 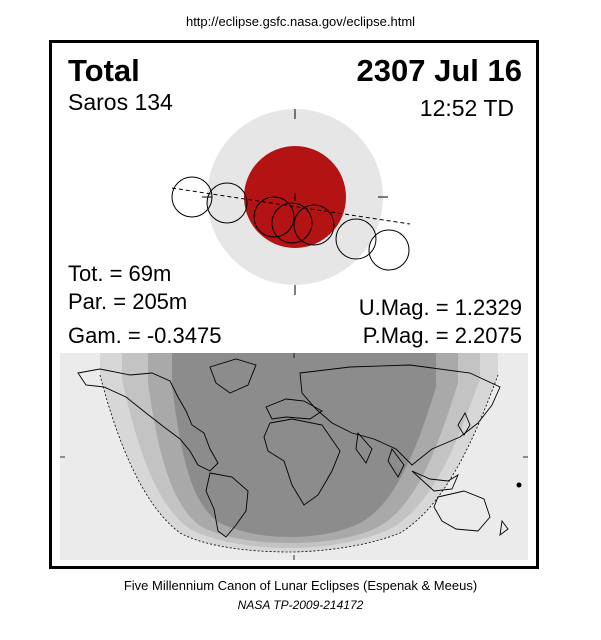 What do you see at coordinates (466, 108) in the screenshot?
I see `eclipse-time: 12:52 TD` at bounding box center [466, 108].